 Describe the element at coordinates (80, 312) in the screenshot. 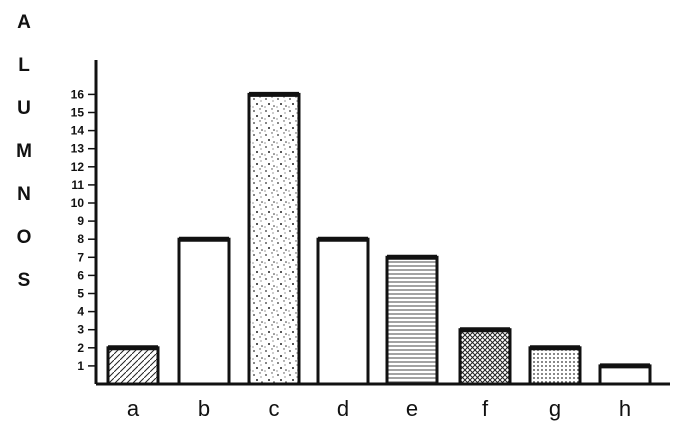

I see `y-tick-label: 4` at that location.